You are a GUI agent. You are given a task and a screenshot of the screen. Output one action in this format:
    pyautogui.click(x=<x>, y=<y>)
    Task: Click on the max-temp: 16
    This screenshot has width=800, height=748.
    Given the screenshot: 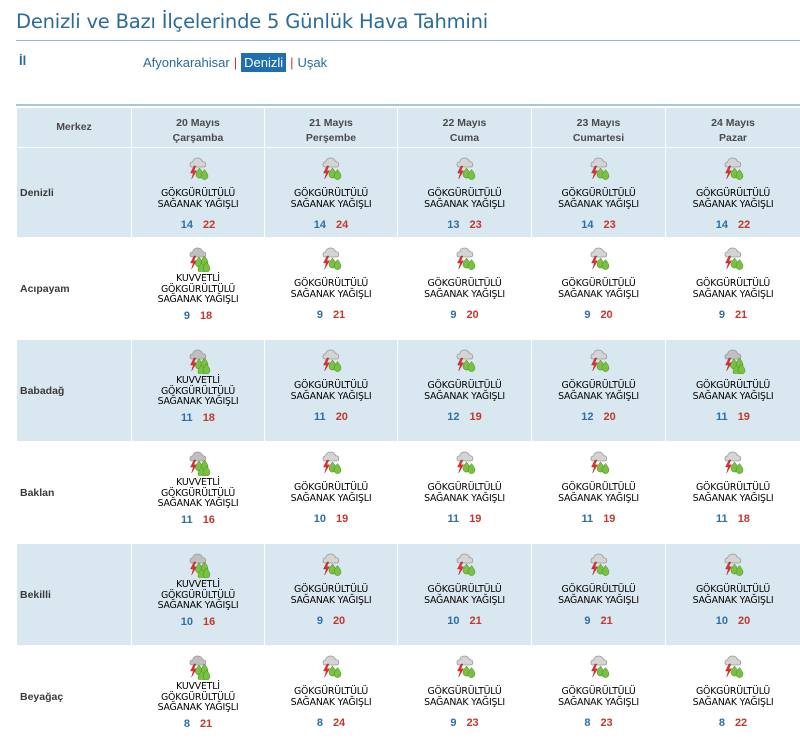 What is the action you would take?
    pyautogui.click(x=209, y=622)
    